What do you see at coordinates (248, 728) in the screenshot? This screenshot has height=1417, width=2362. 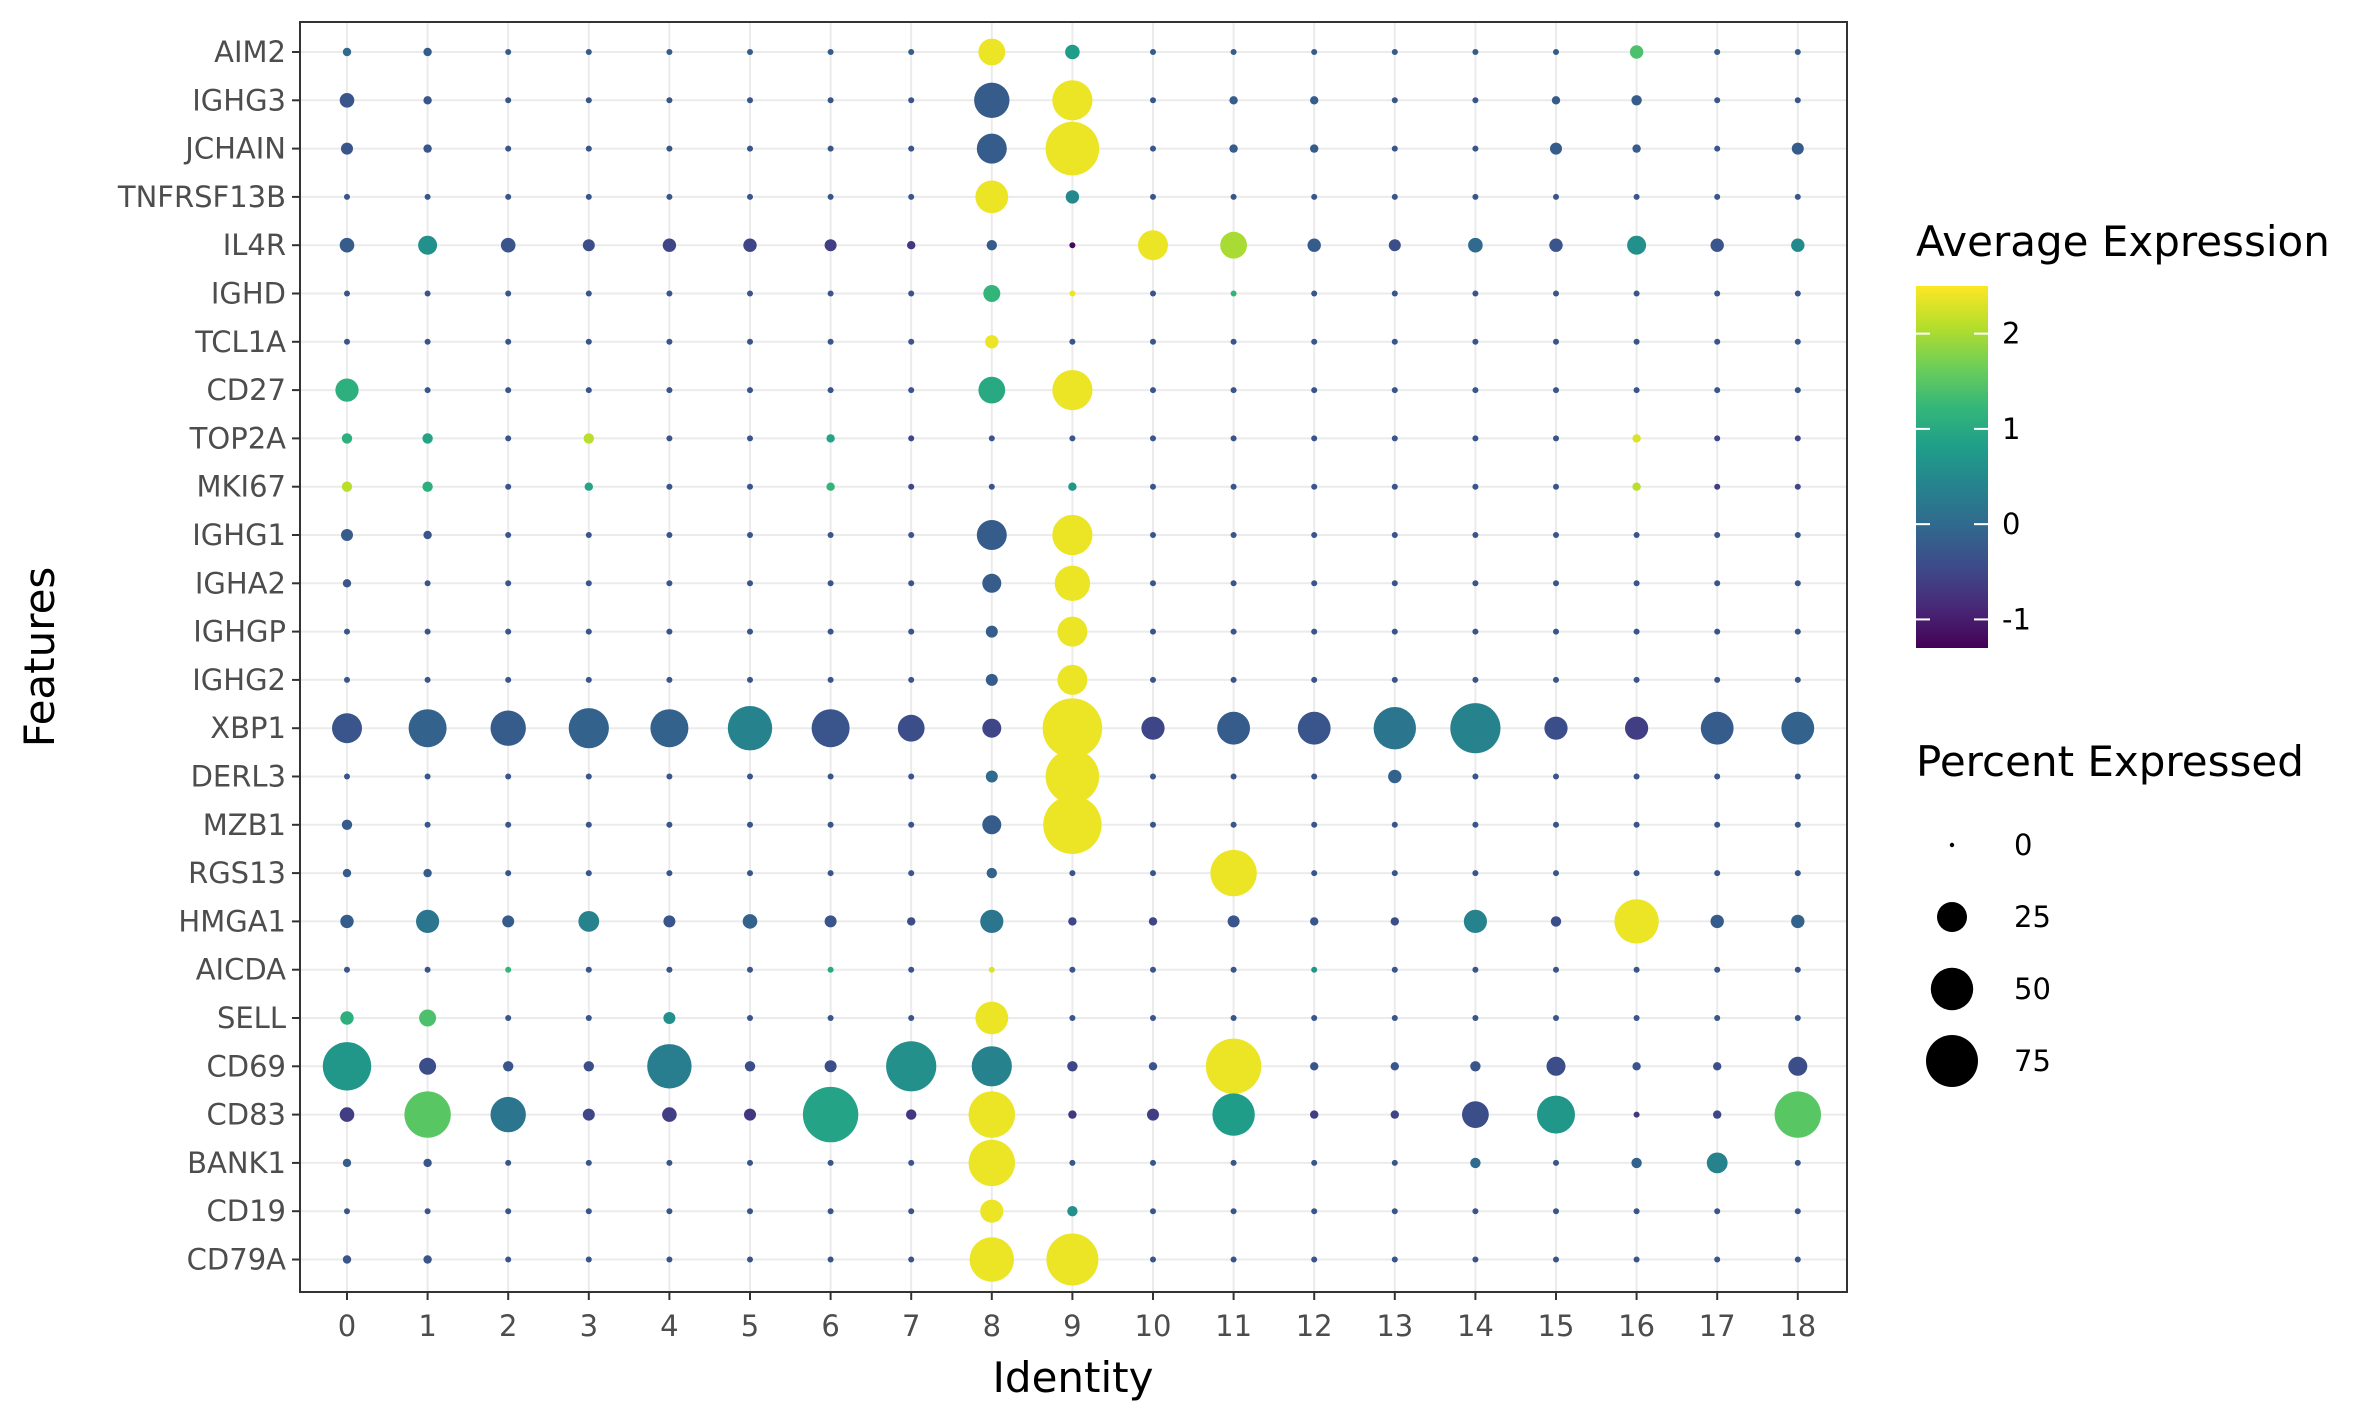 I see `y-tick-label-XBP1: XBP1` at bounding box center [248, 728].